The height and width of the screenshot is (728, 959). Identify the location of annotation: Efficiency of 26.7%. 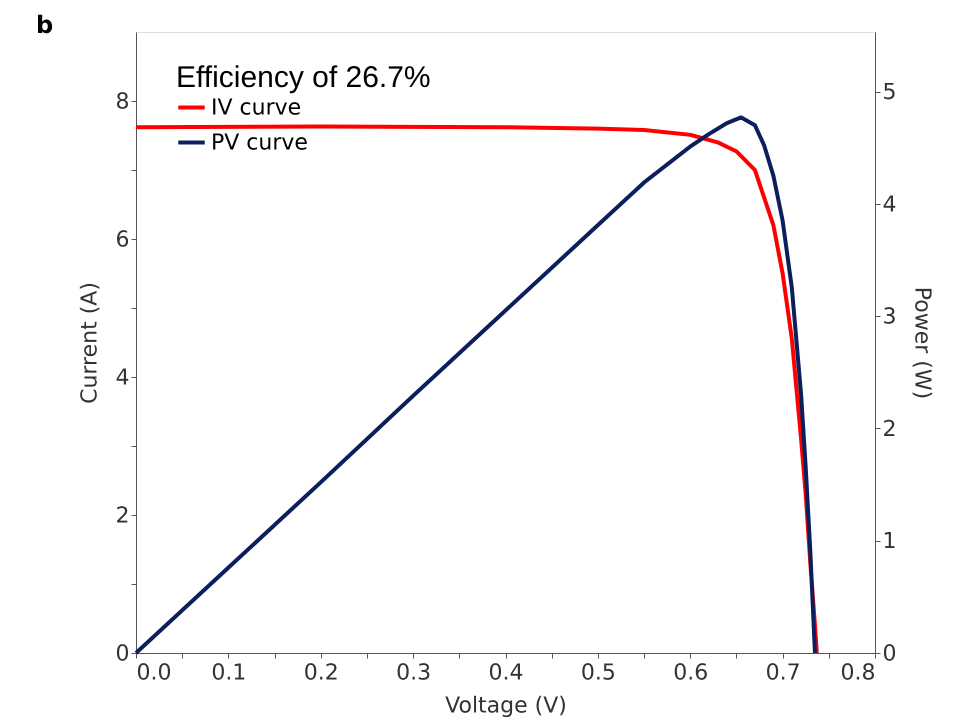
(303, 77).